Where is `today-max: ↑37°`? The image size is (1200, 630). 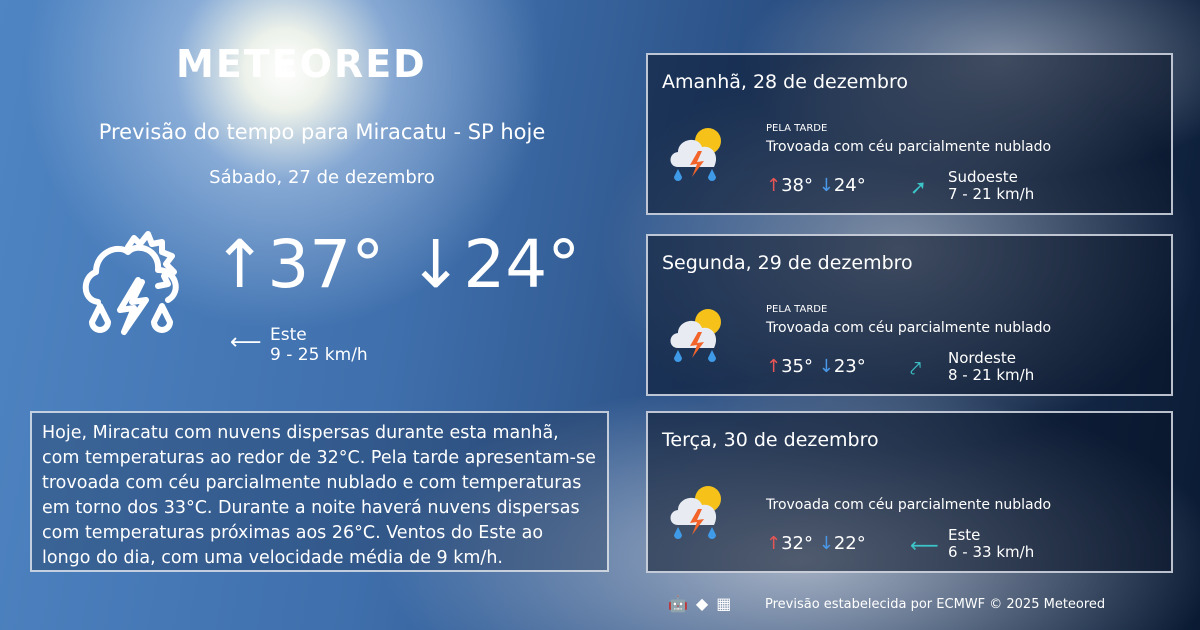 today-max: ↑37° is located at coordinates (298, 264).